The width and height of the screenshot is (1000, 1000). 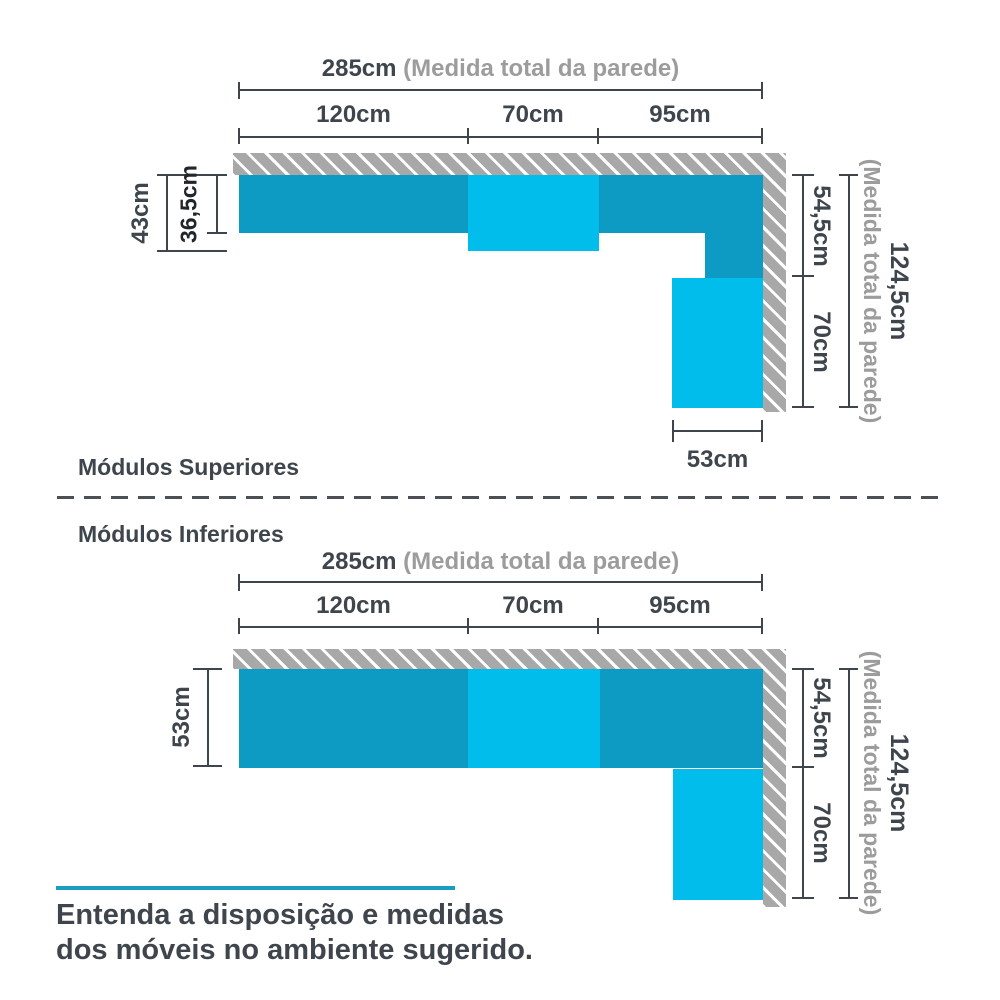 What do you see at coordinates (359, 68) in the screenshot?
I see `top-total-width-value: 285cm` at bounding box center [359, 68].